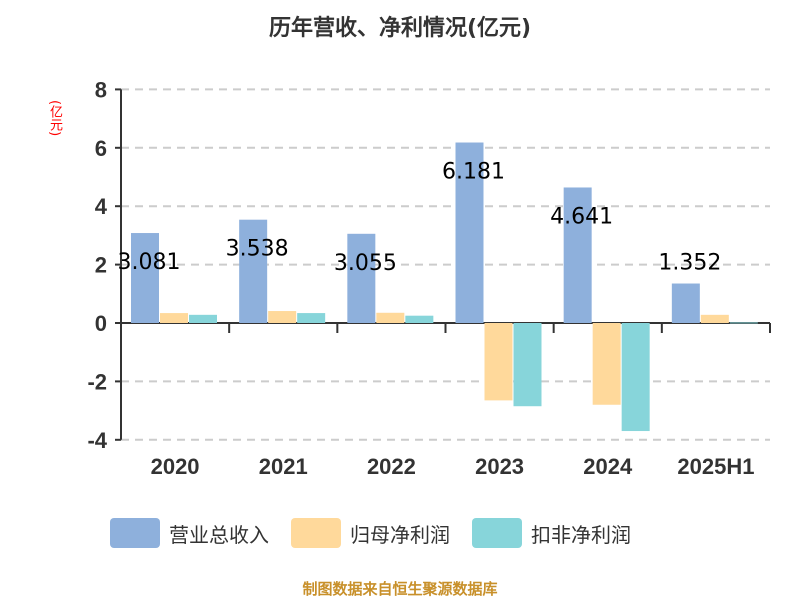  What do you see at coordinates (175, 466) in the screenshot?
I see `x-tick-label: 2020` at bounding box center [175, 466].